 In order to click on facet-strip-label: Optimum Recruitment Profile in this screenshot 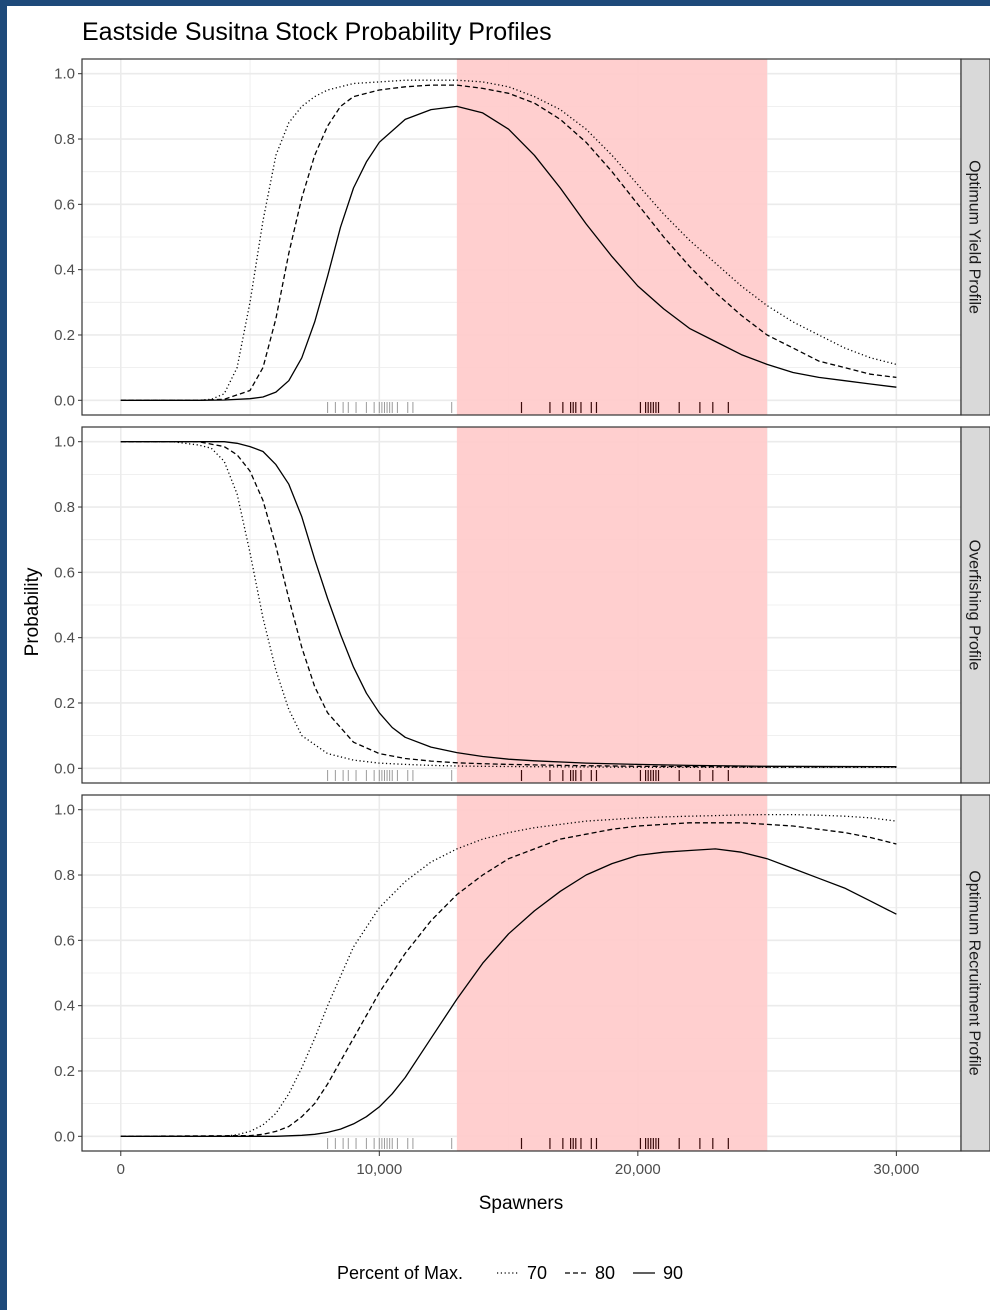, I will do `click(974, 972)`.